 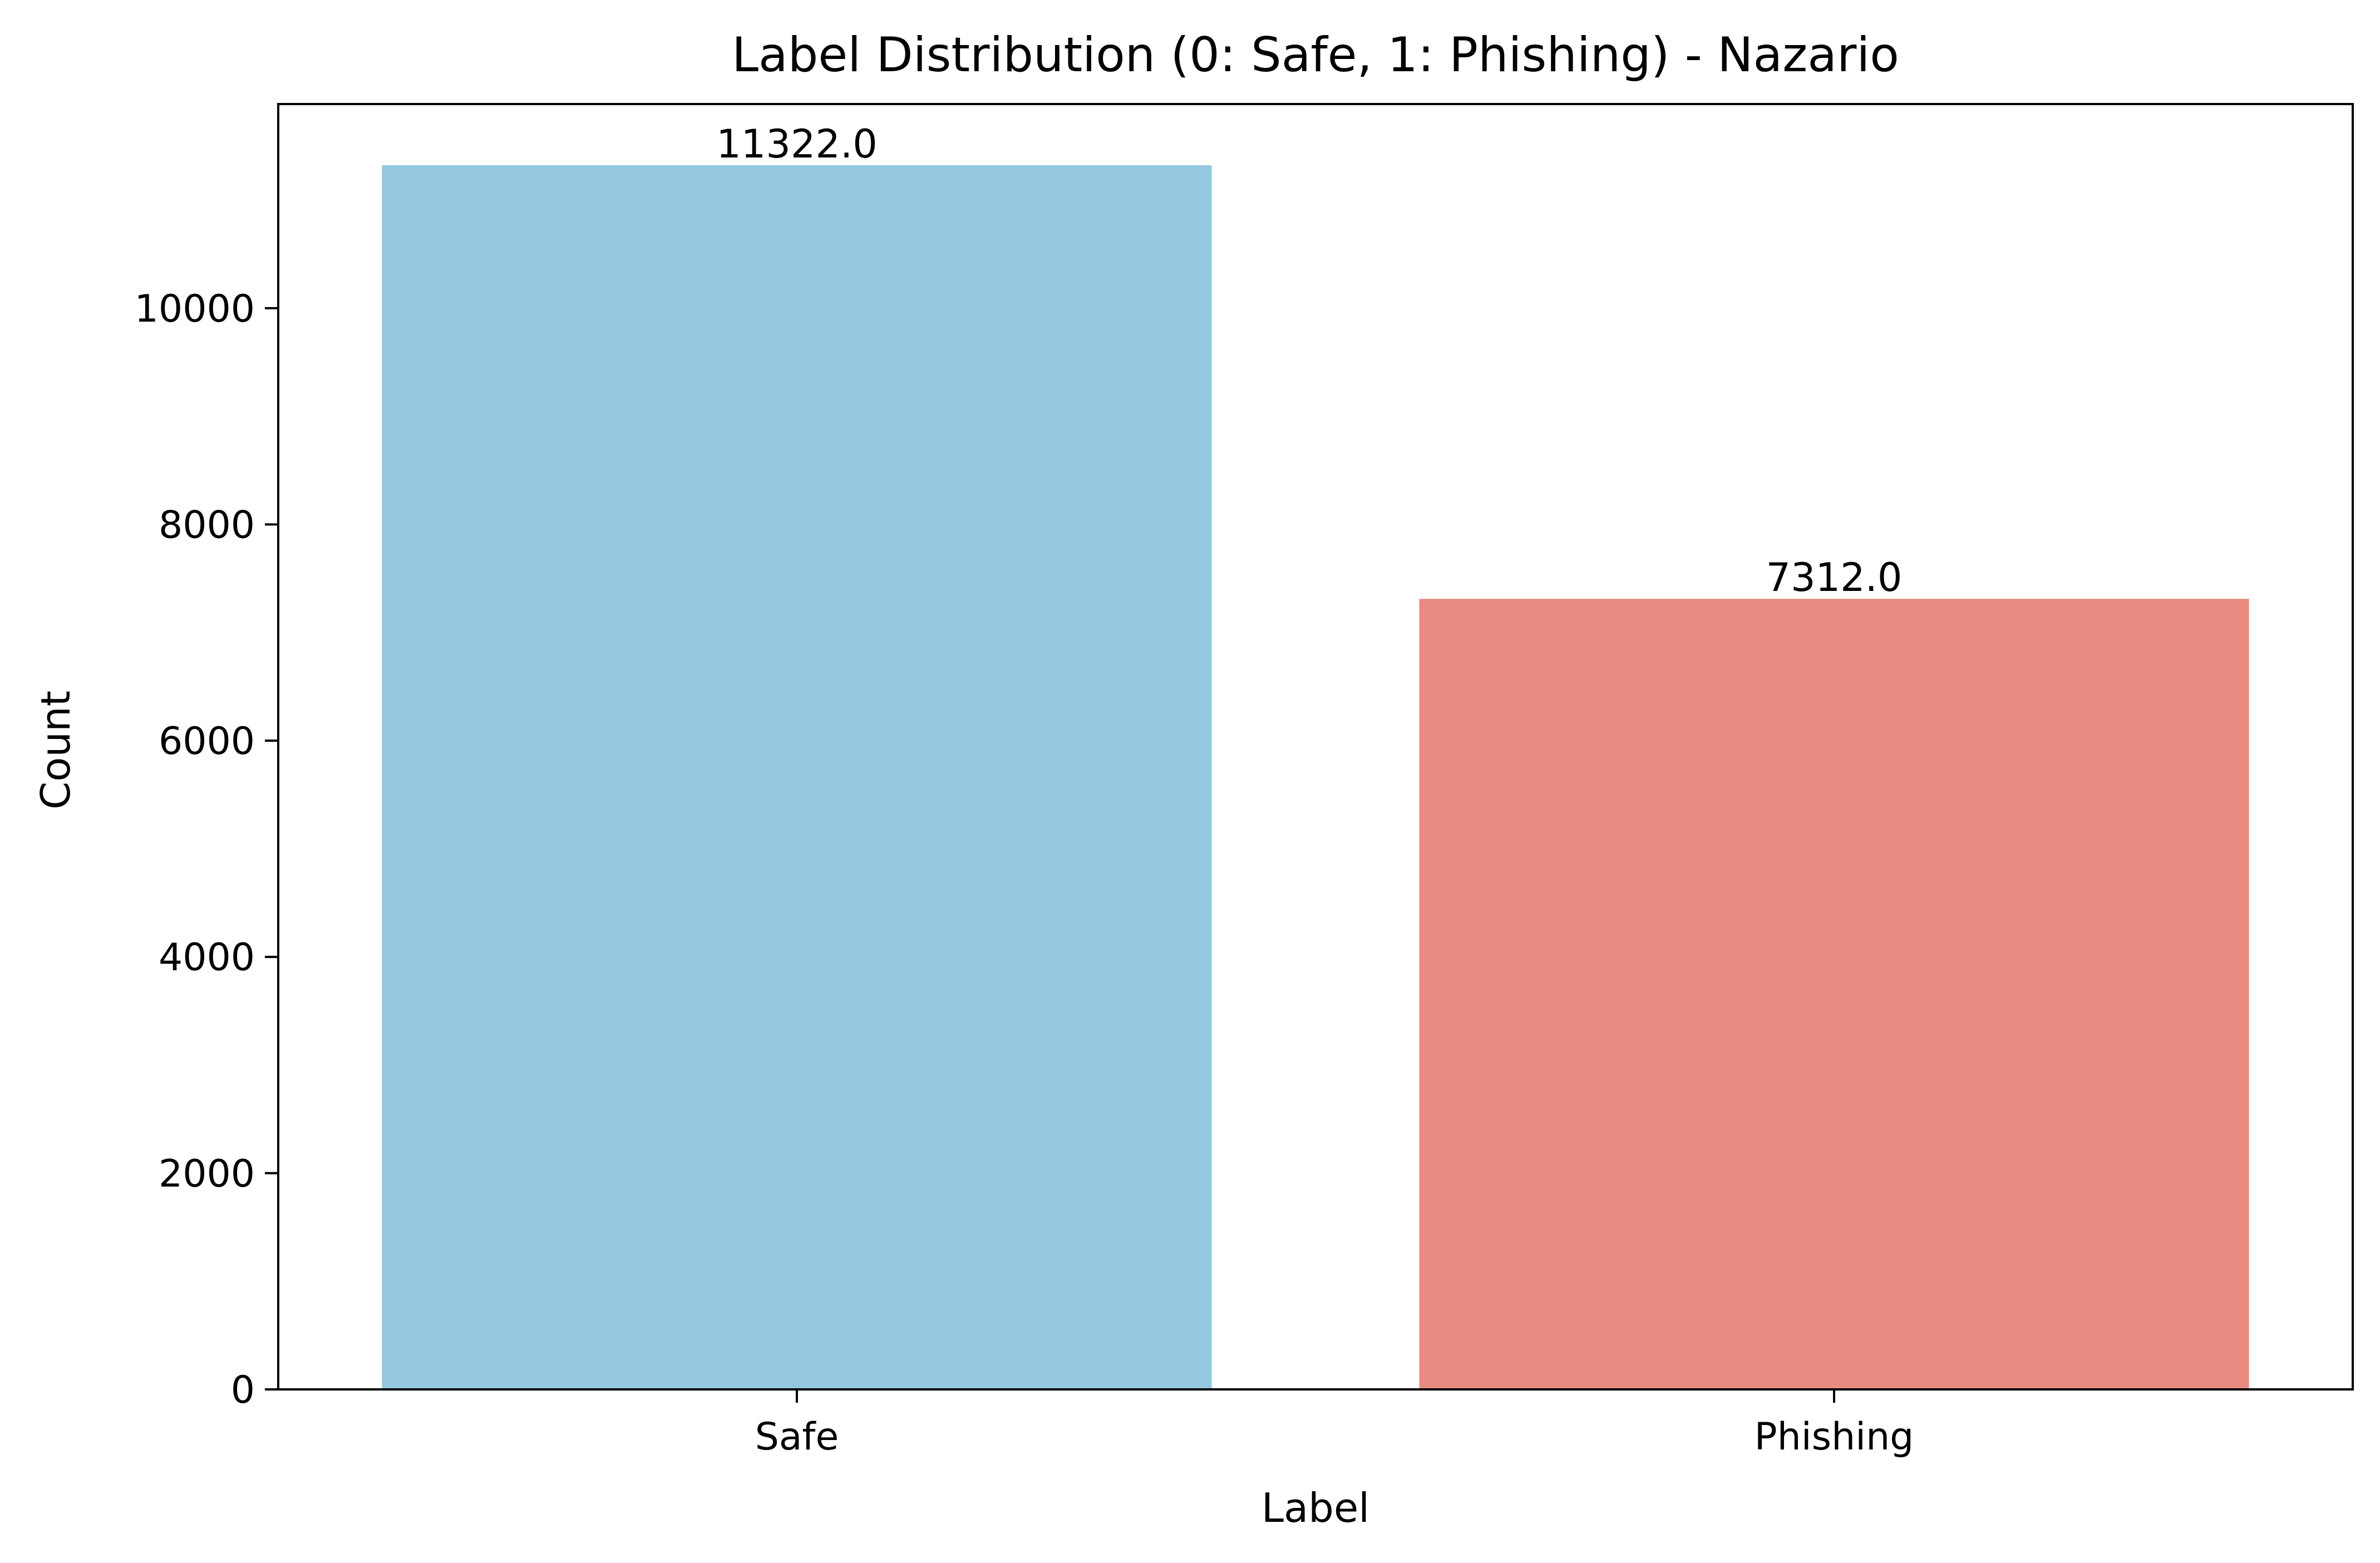 What do you see at coordinates (207, 741) in the screenshot?
I see `y-tick-label: 6000` at bounding box center [207, 741].